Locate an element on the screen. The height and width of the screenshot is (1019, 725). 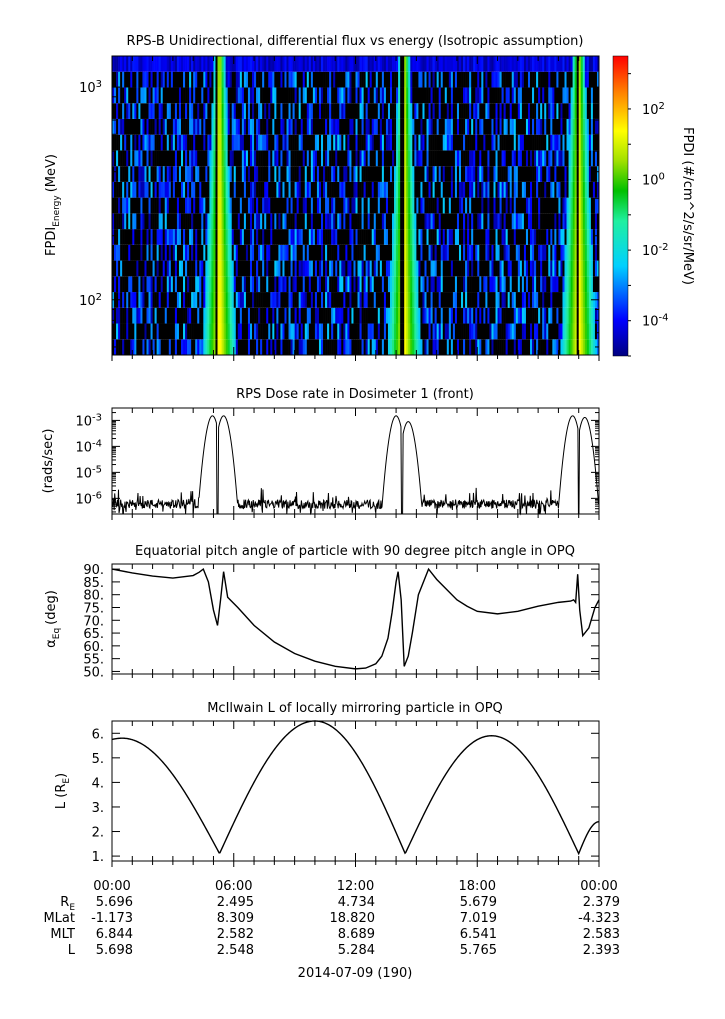
y-tick-label: 60. is located at coordinates (93, 647).